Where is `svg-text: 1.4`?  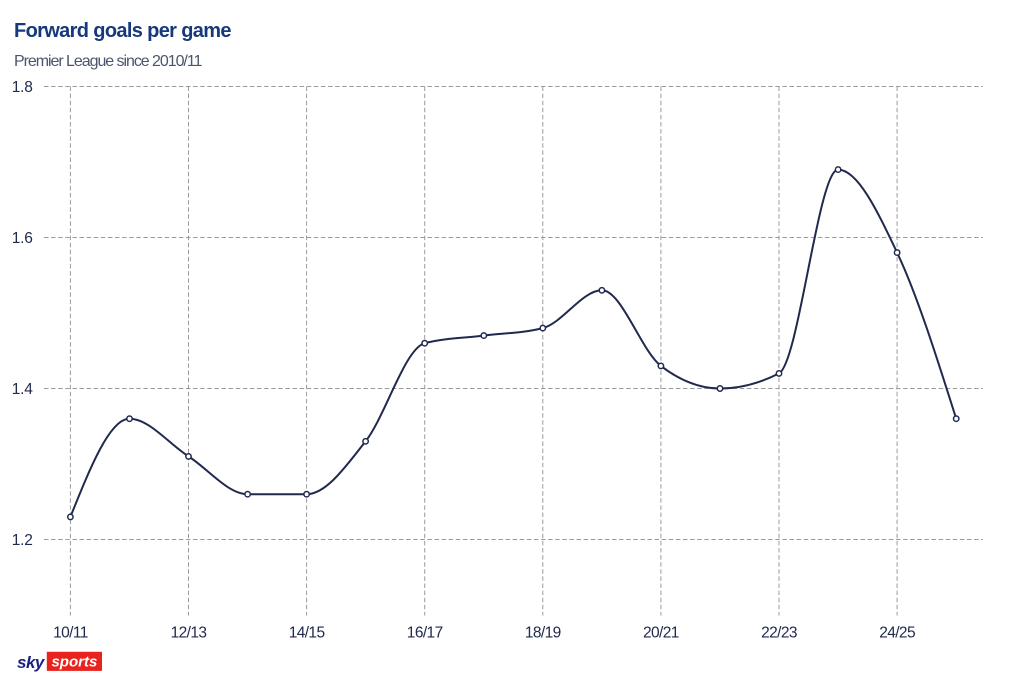
svg-text: 1.4 is located at coordinates (23, 389).